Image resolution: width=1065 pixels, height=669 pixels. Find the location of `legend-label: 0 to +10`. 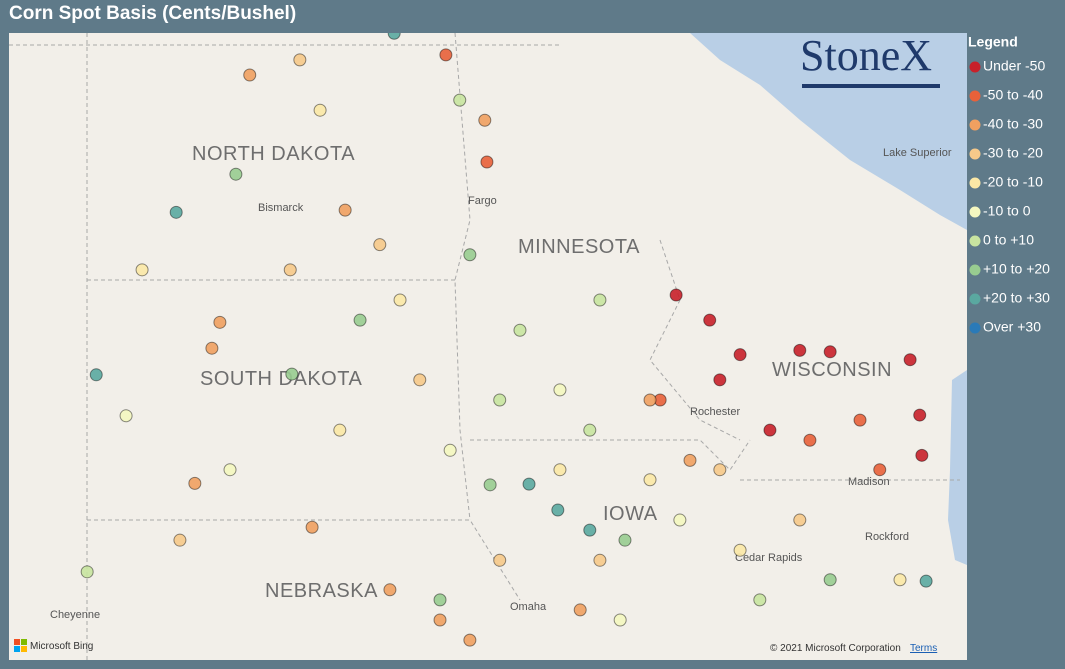

legend-label: 0 to +10 is located at coordinates (1008, 240).